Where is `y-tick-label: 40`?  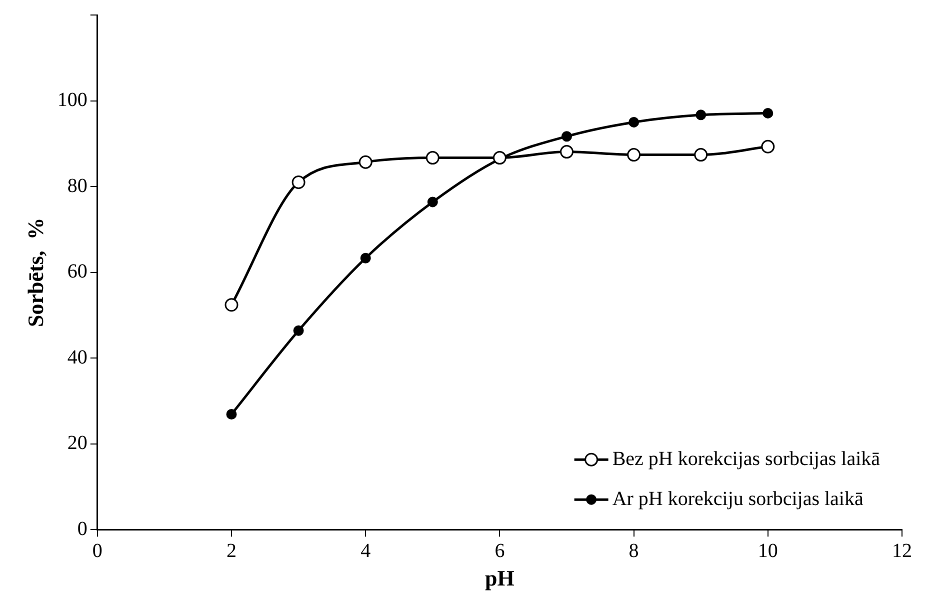 y-tick-label: 40 is located at coordinates (77, 357).